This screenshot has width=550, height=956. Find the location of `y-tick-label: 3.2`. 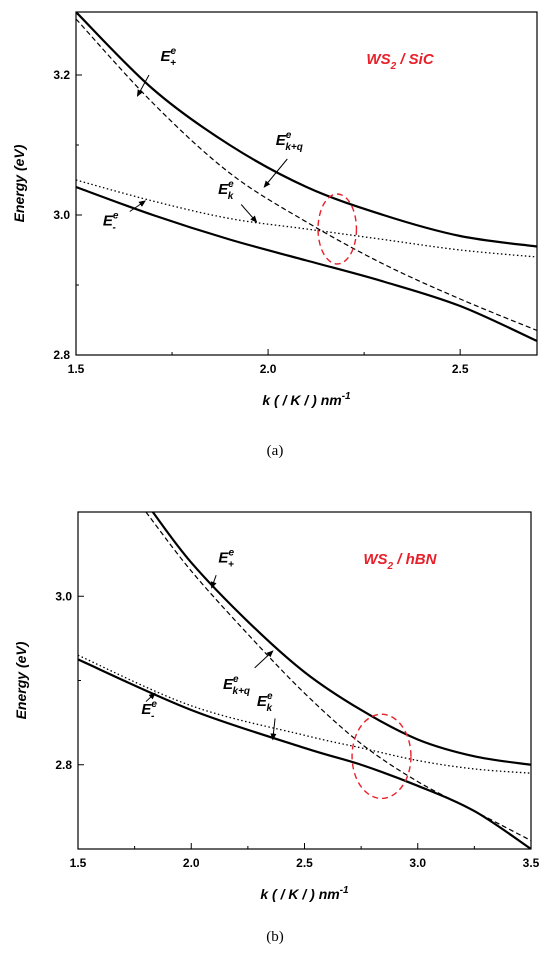

y-tick-label: 3.2 is located at coordinates (61, 75).